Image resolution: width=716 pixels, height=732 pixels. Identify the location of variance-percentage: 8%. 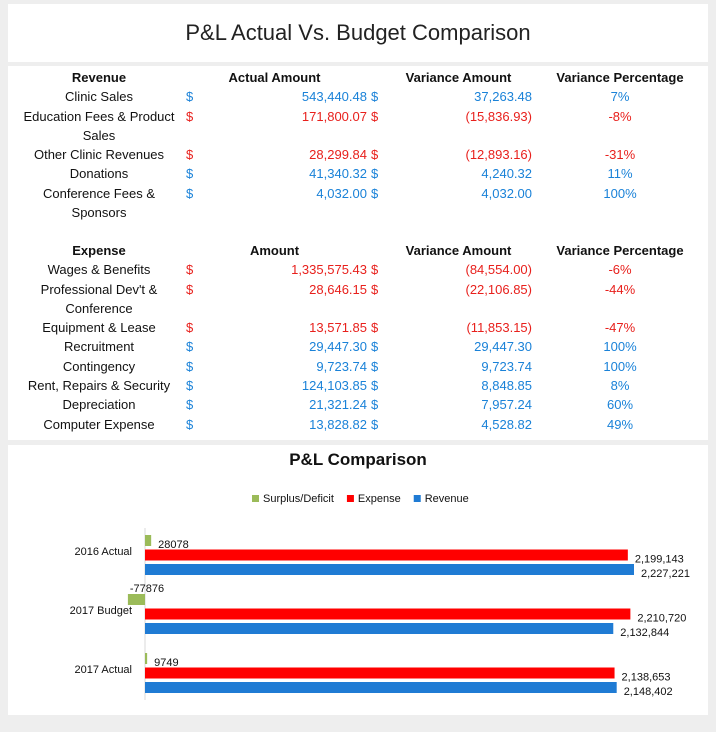
(620, 386).